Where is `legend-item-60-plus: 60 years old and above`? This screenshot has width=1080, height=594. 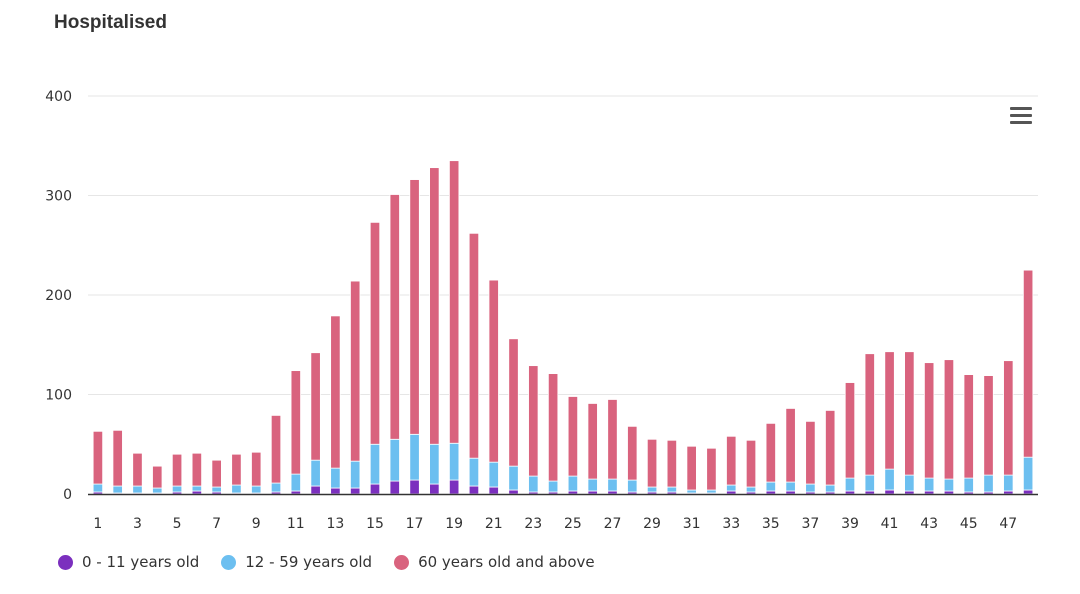
legend-item-60-plus: 60 years old and above is located at coordinates (494, 562).